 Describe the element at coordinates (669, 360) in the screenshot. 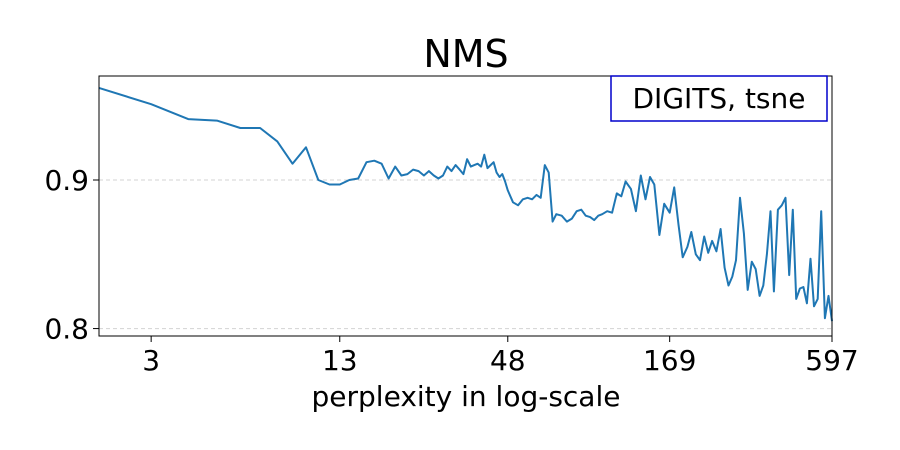

I see `x-tick-label: 169` at that location.